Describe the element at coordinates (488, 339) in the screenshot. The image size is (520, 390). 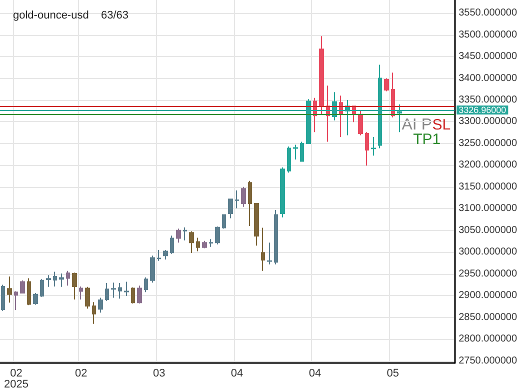
I see `y-tick-label: 2800.000000` at that location.